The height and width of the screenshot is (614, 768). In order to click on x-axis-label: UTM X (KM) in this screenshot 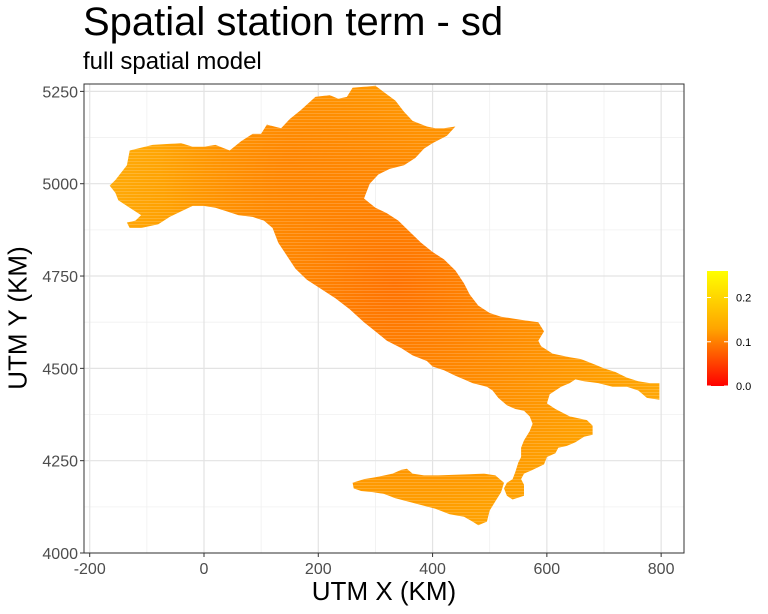, I will do `click(384, 591)`.